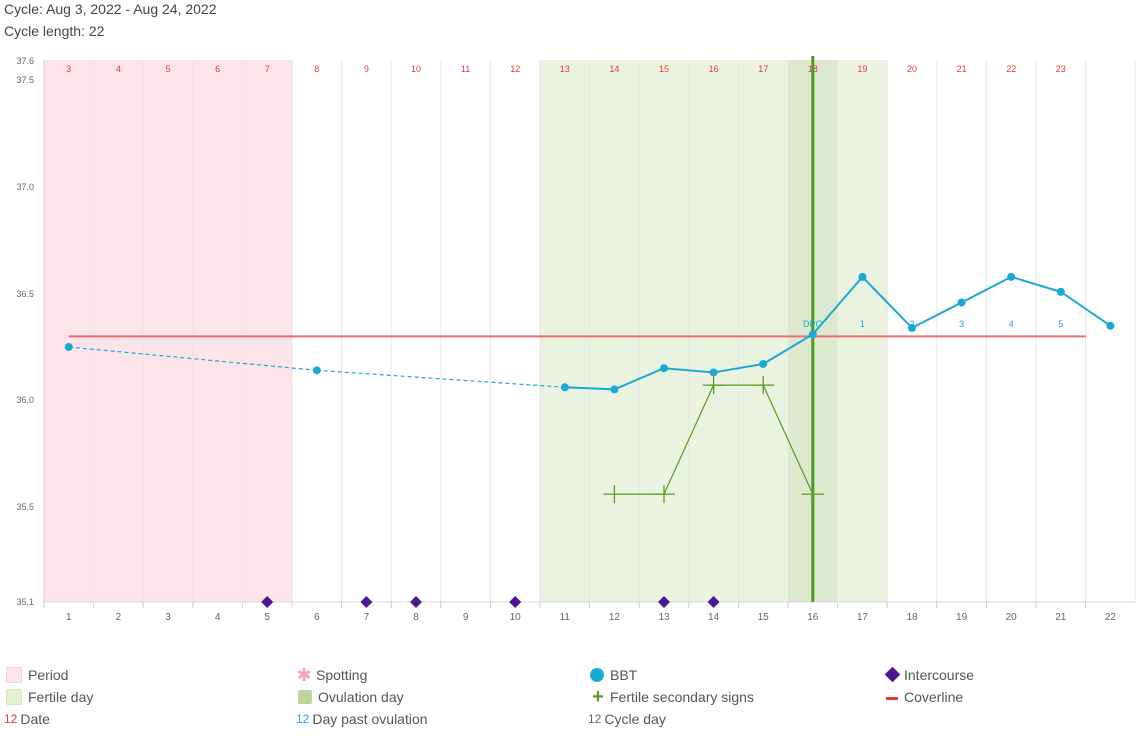  I want to click on legend-spotting: ✱ Spotting, so click(331, 675).